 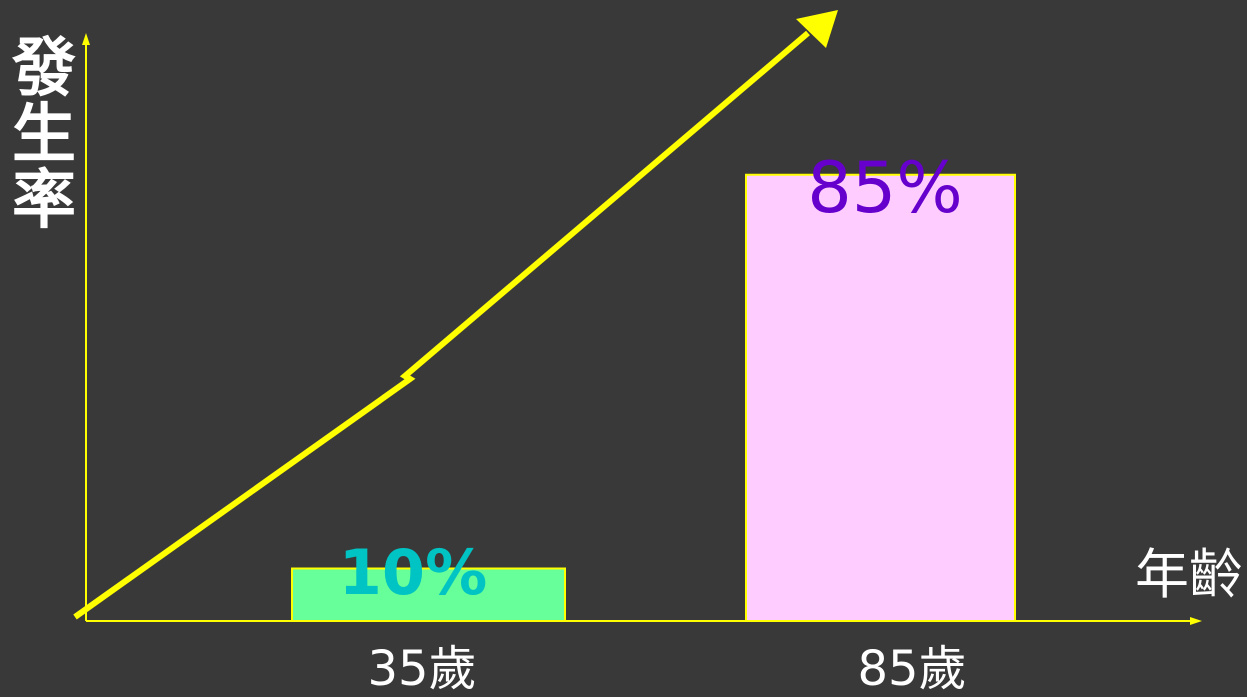 What do you see at coordinates (86, 39) in the screenshot?
I see `y-axis-arrowhead` at bounding box center [86, 39].